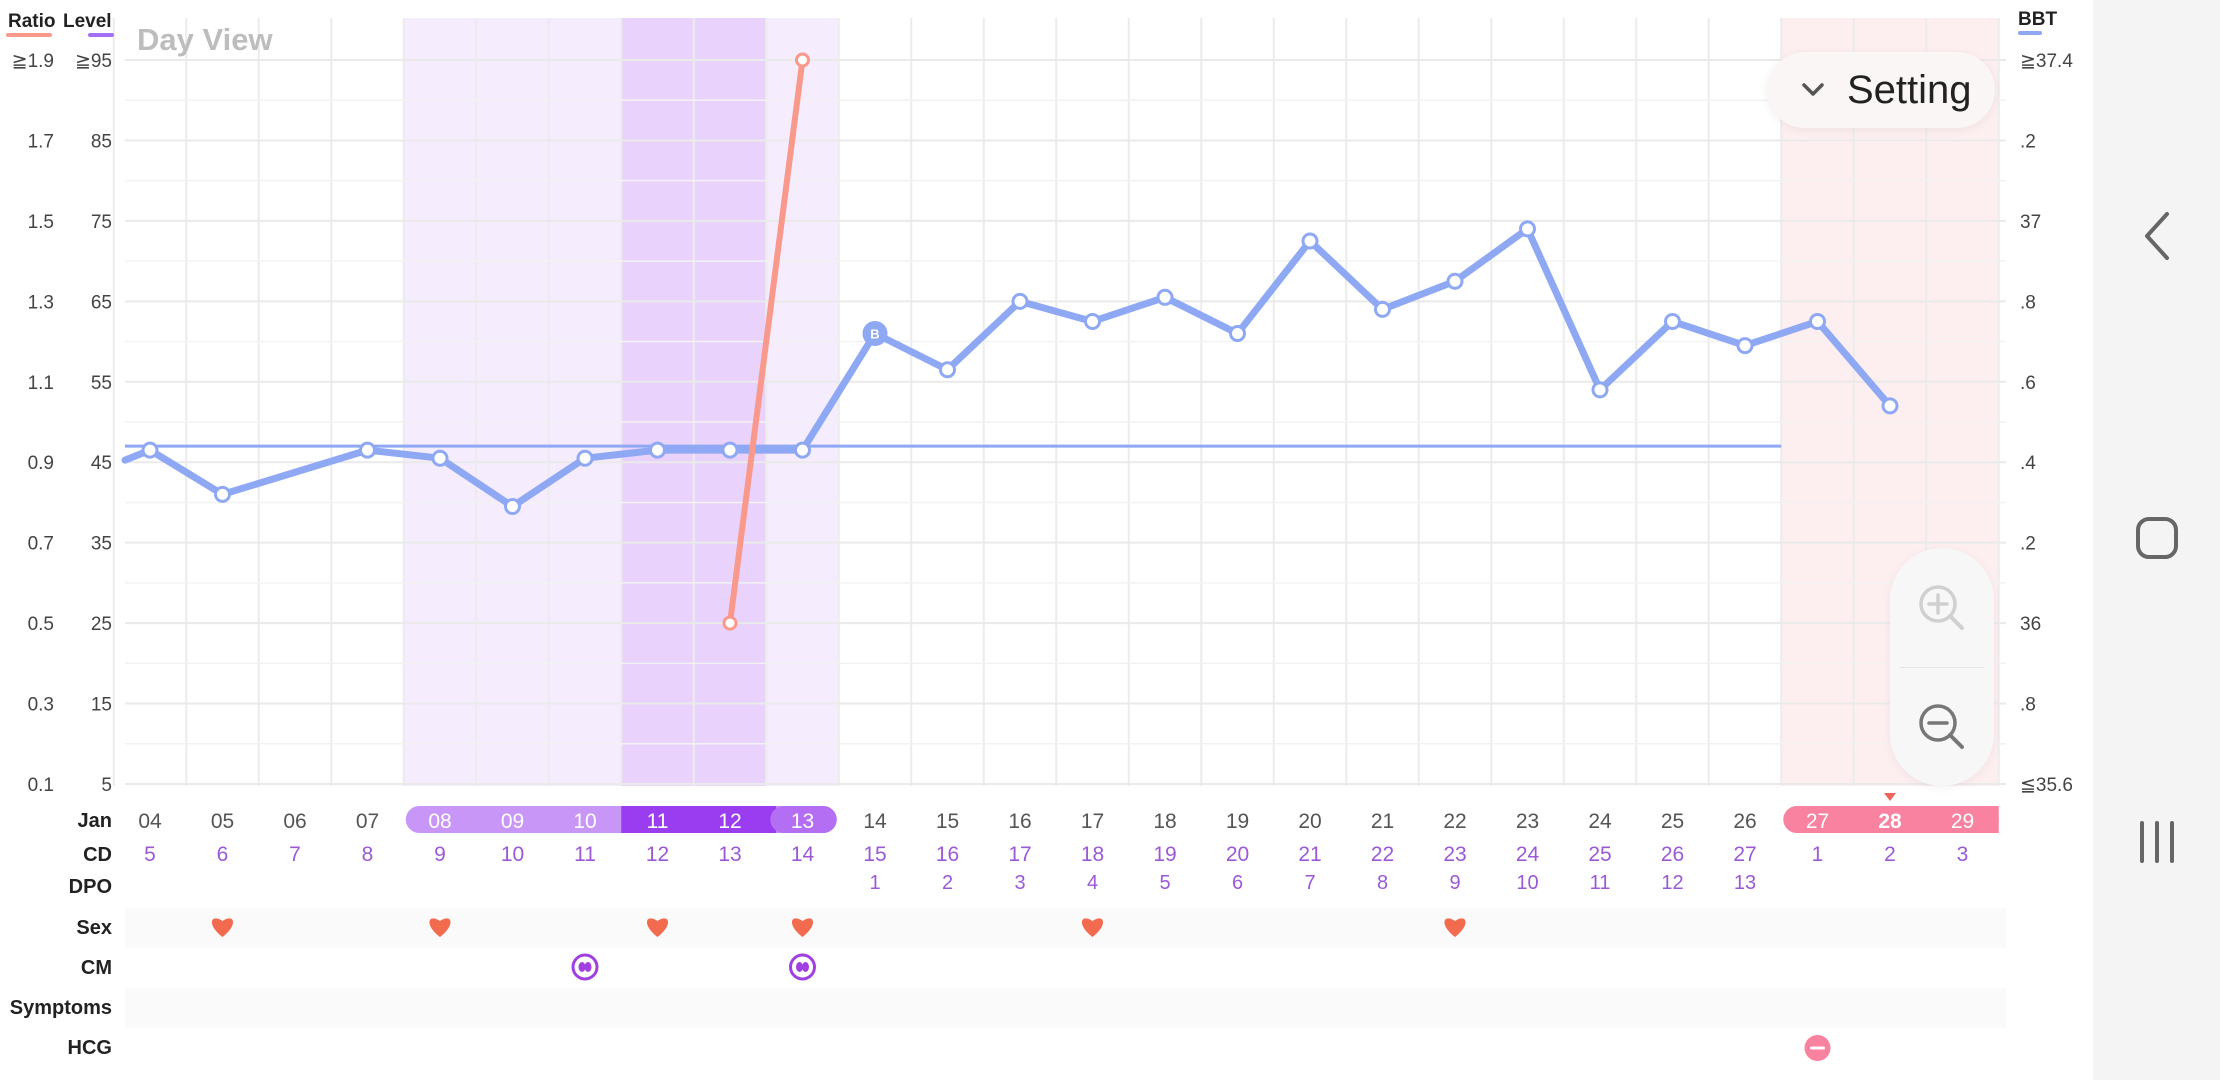 The width and height of the screenshot is (2220, 1080). What do you see at coordinates (101, 222) in the screenshot?
I see `level-tick-label: 75` at bounding box center [101, 222].